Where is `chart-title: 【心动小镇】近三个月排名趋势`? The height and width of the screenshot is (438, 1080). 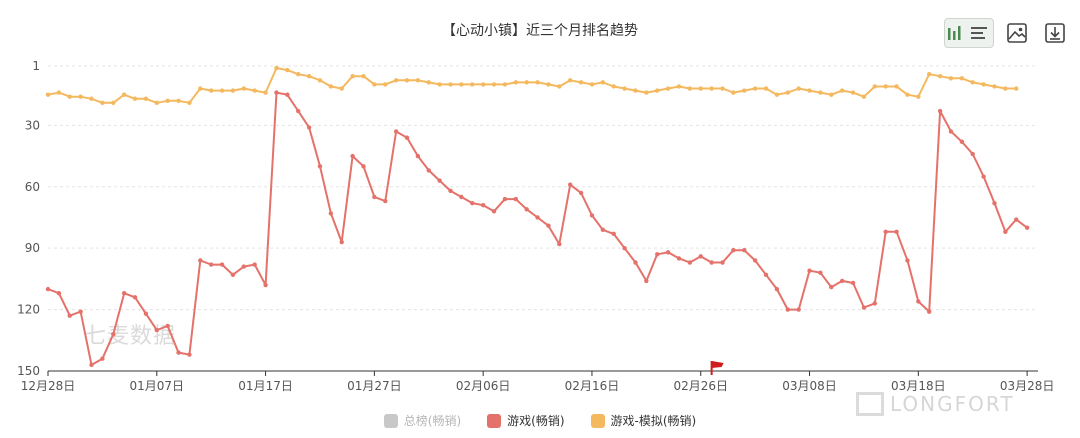
chart-title: 【心动小镇】近三个月排名趋势 is located at coordinates (540, 31).